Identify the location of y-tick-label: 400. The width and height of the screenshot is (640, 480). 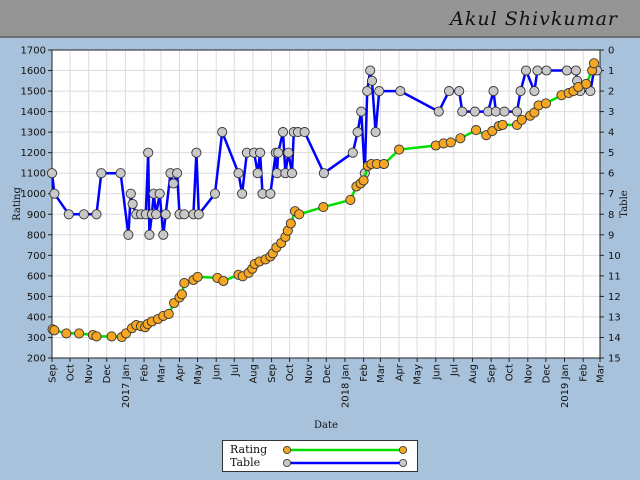
(36, 317).